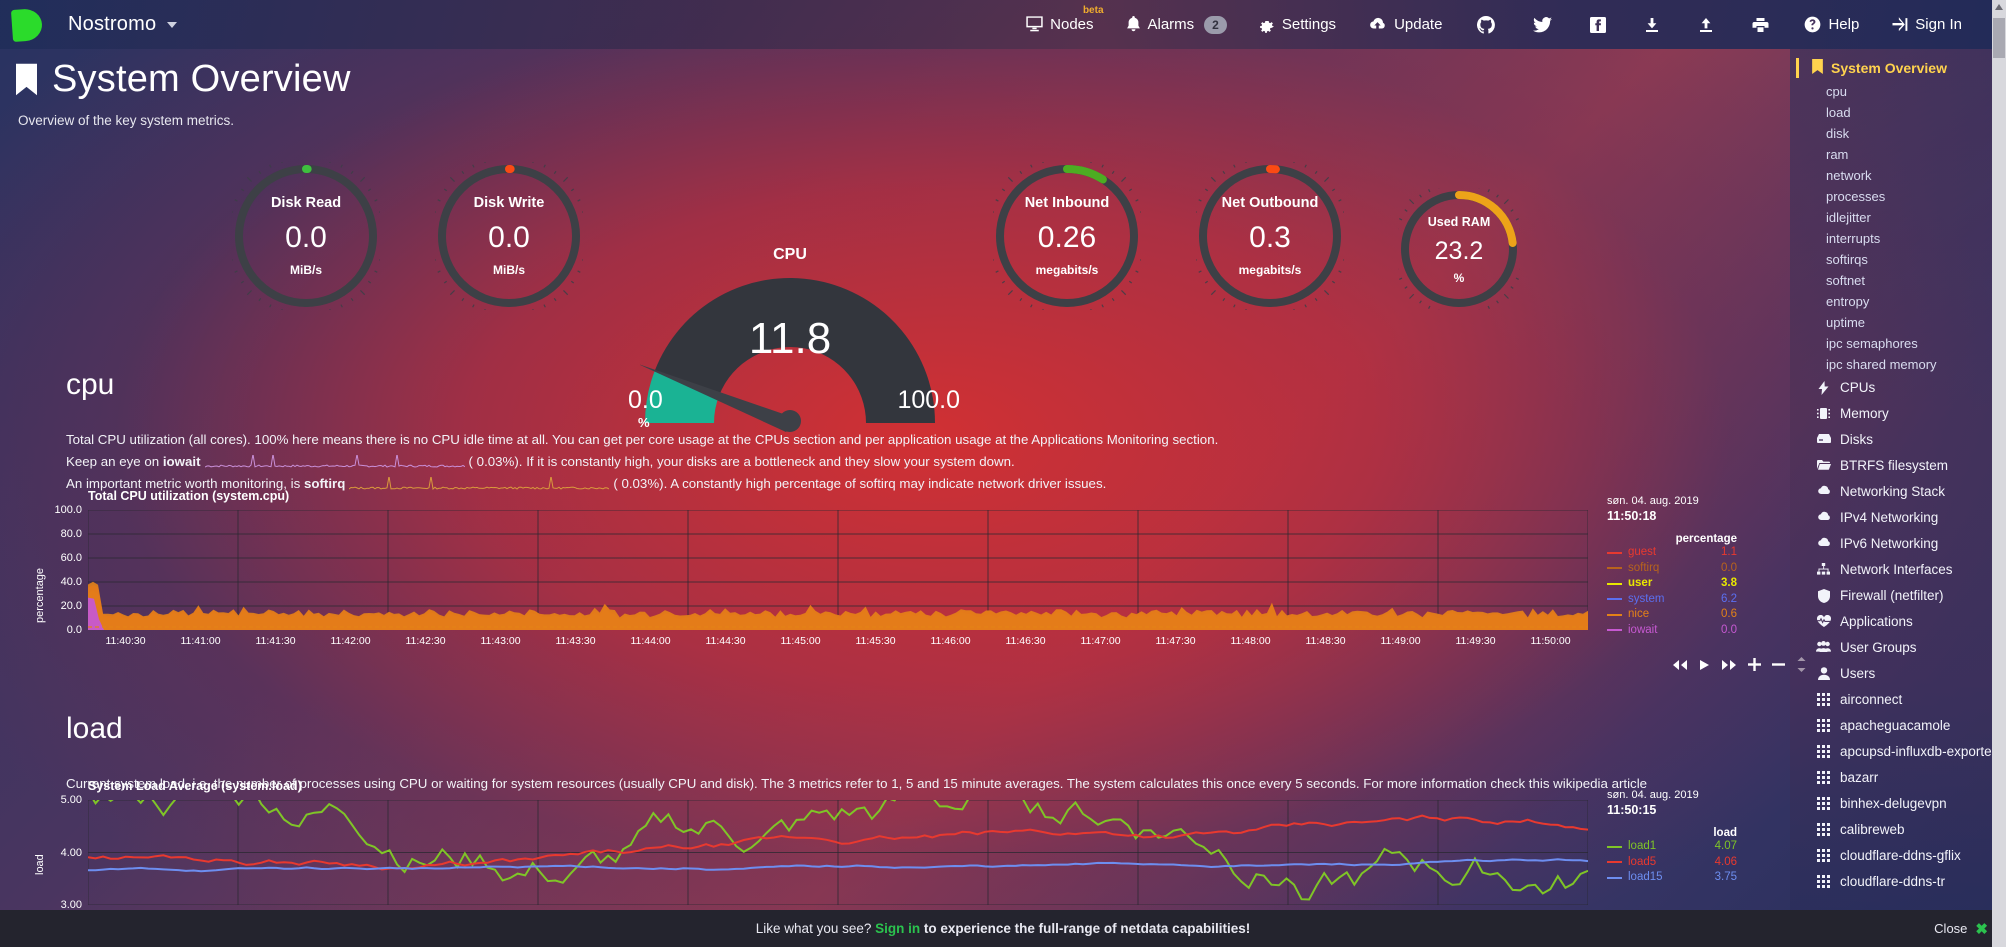 The height and width of the screenshot is (947, 2006). I want to click on scrollbar-thumb, so click(1999, 38).